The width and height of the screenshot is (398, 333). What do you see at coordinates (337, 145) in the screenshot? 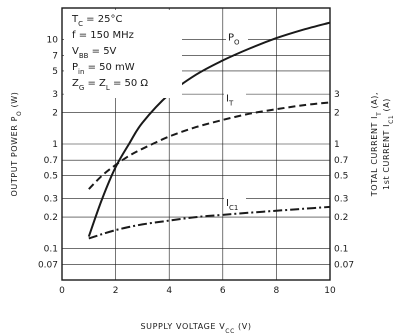
I see `y-right-tick-label: 1` at bounding box center [337, 145].